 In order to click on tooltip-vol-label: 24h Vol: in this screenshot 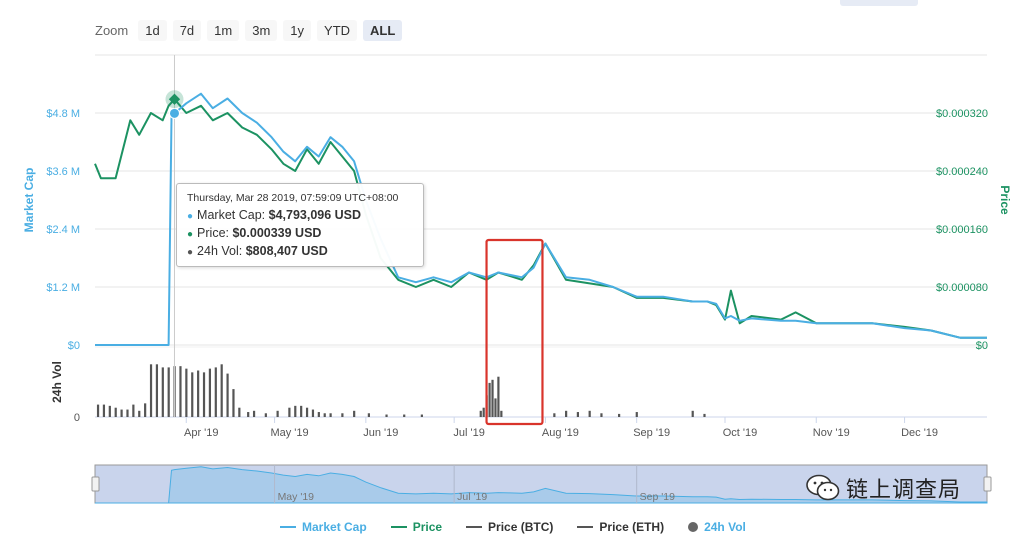, I will do `click(220, 251)`.